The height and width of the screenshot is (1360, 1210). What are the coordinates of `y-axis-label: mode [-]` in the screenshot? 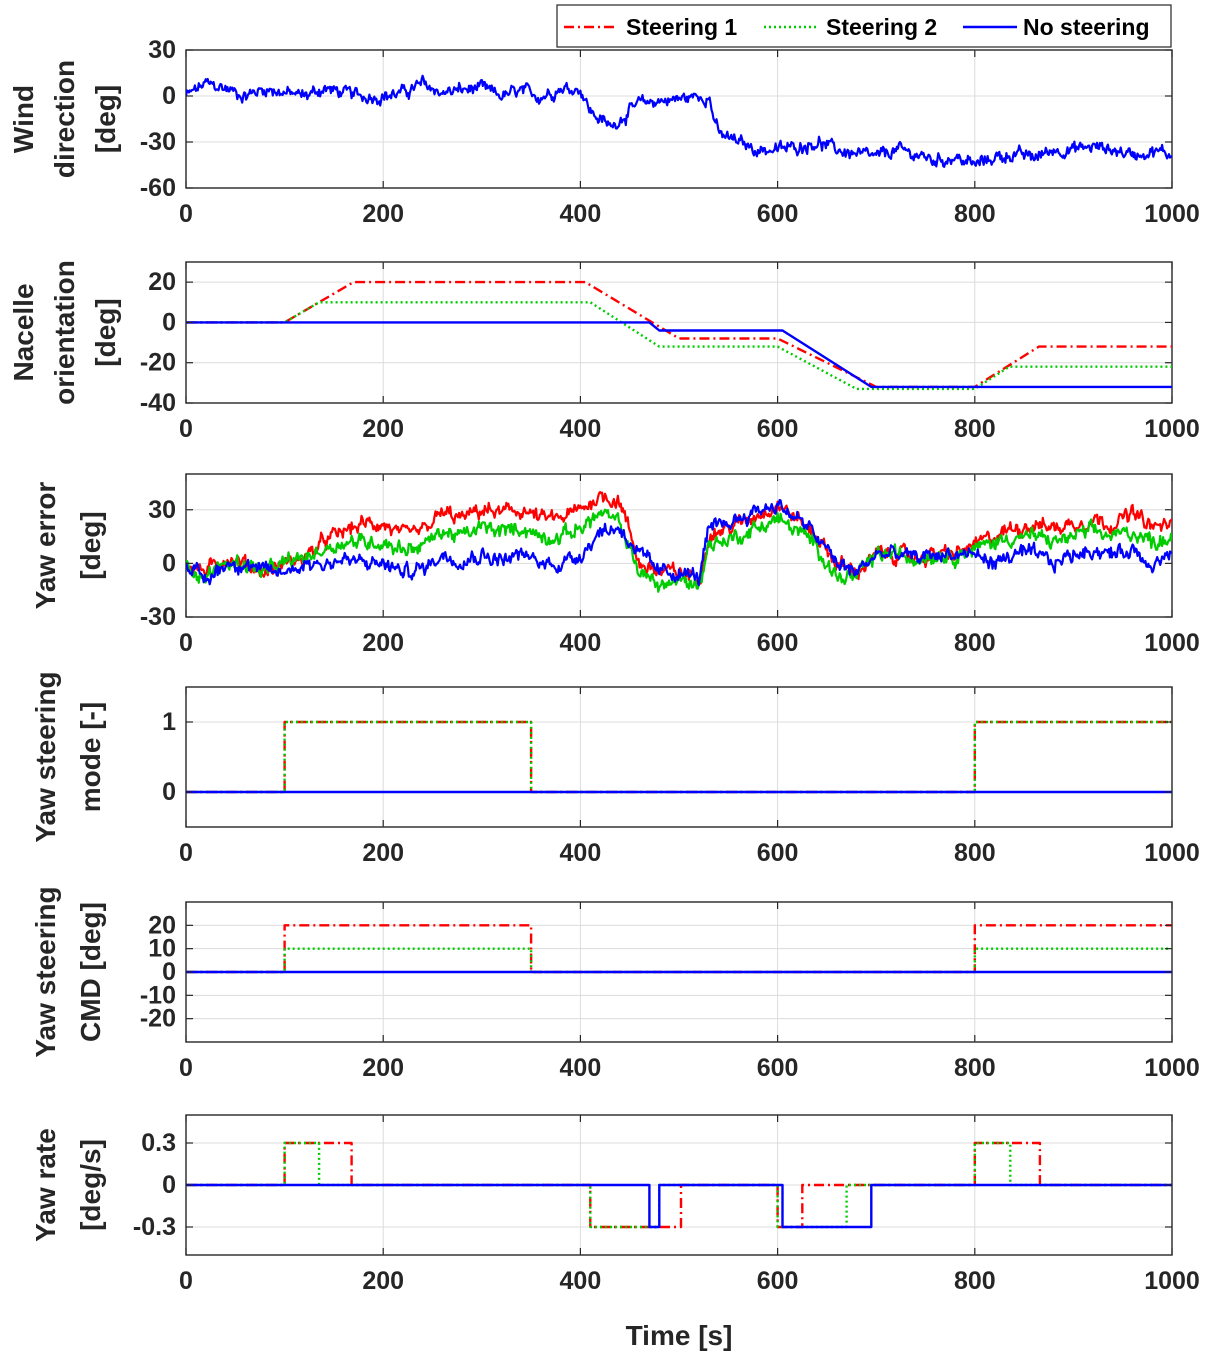 It's located at (90, 757).